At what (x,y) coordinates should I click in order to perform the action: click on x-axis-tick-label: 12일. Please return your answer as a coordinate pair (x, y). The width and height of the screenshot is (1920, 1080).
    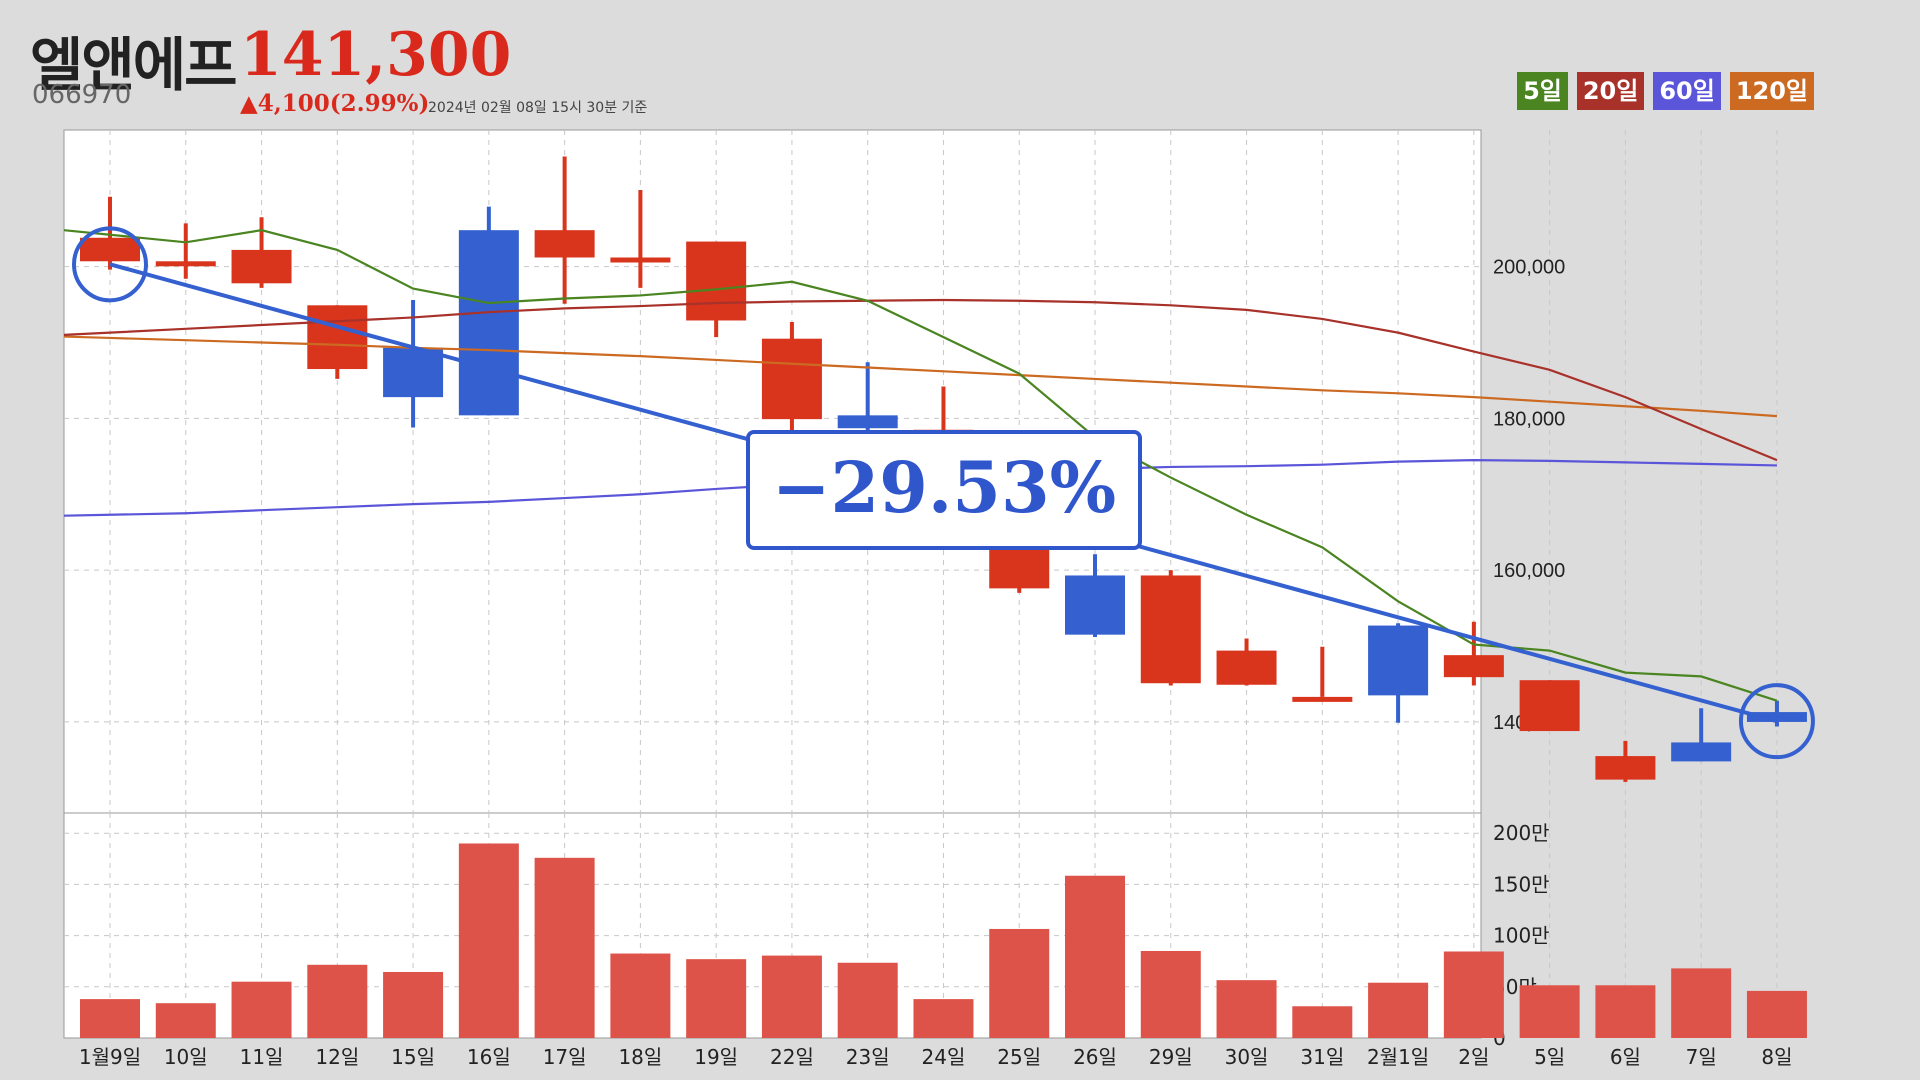
    Looking at the image, I should click on (337, 1057).